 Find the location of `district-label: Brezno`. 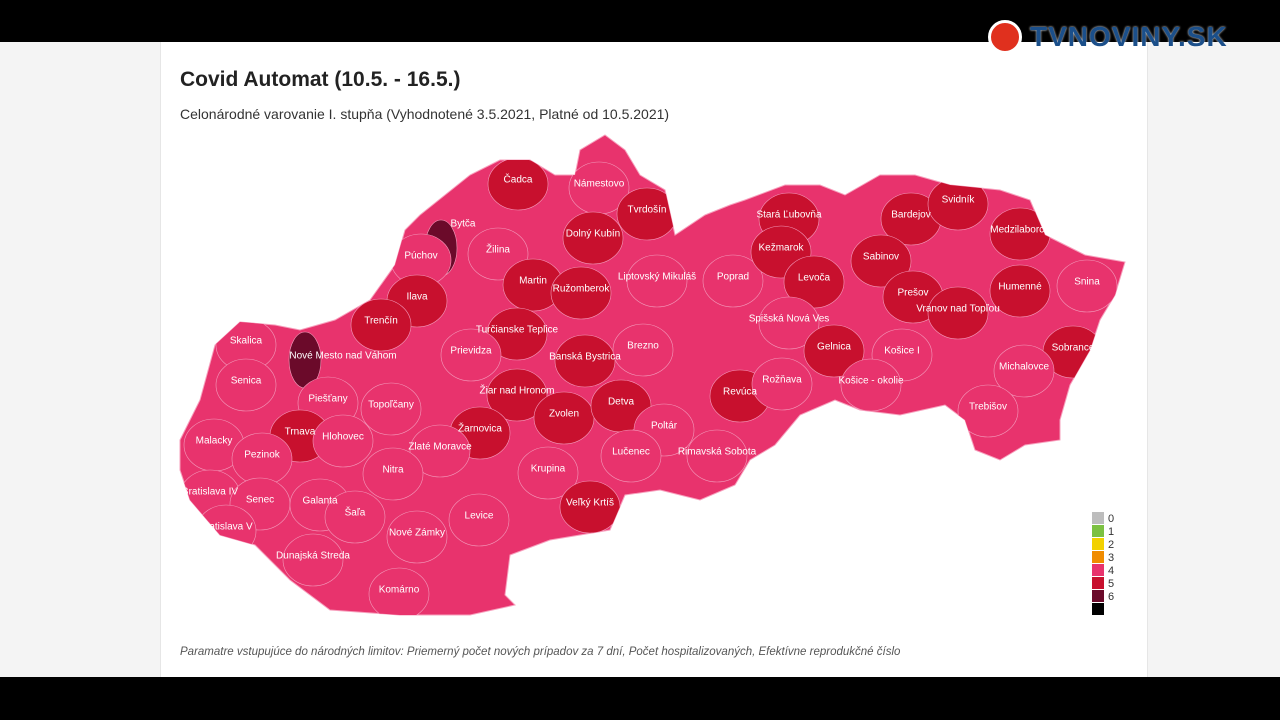

district-label: Brezno is located at coordinates (643, 346).